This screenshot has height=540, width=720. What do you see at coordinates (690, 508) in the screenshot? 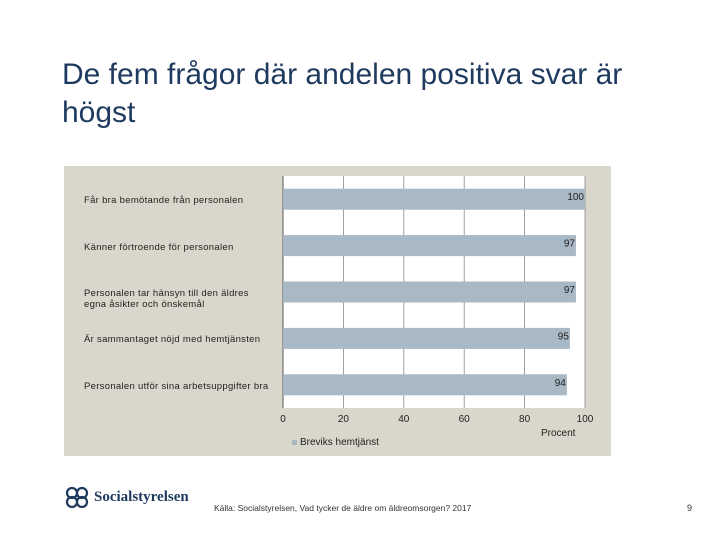
I see `page-number: 9` at bounding box center [690, 508].